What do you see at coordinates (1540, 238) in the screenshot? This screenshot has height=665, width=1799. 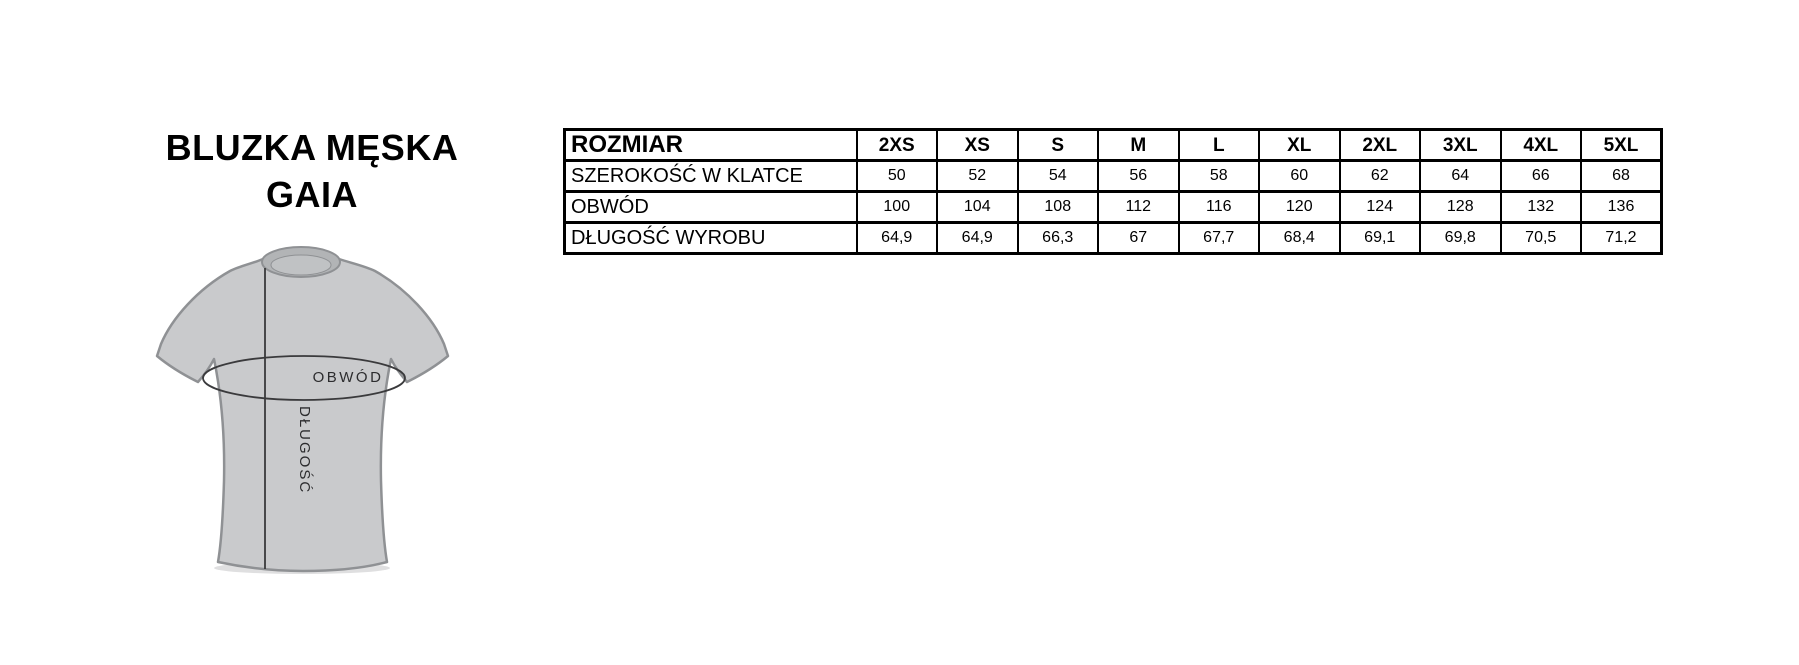 I see `size-value-cell: 70,5` at bounding box center [1540, 238].